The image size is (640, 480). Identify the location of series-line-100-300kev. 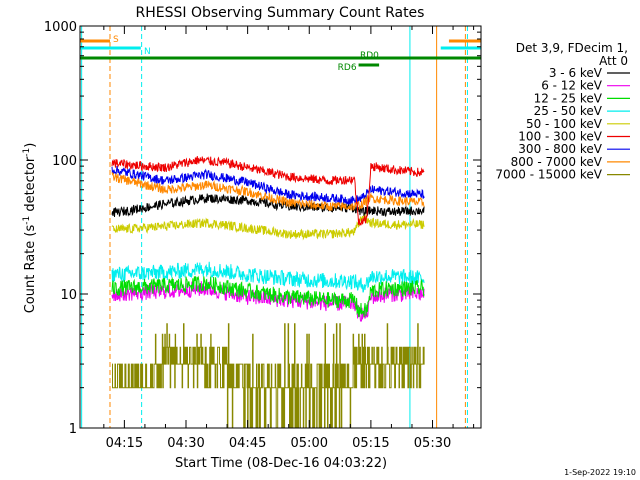
(268, 191).